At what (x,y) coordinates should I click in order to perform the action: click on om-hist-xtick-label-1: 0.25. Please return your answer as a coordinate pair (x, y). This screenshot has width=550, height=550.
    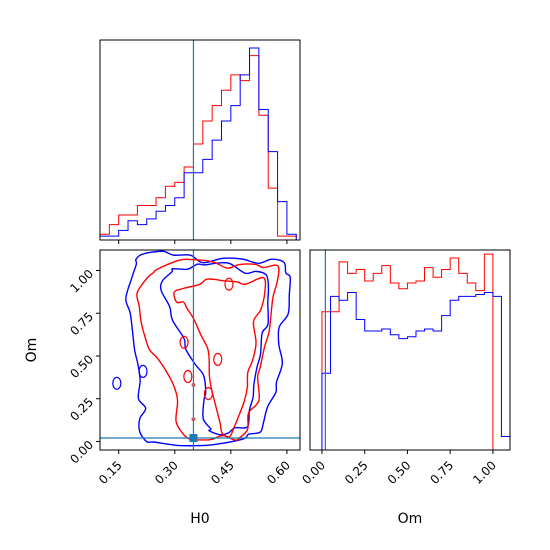
    Looking at the image, I should click on (356, 472).